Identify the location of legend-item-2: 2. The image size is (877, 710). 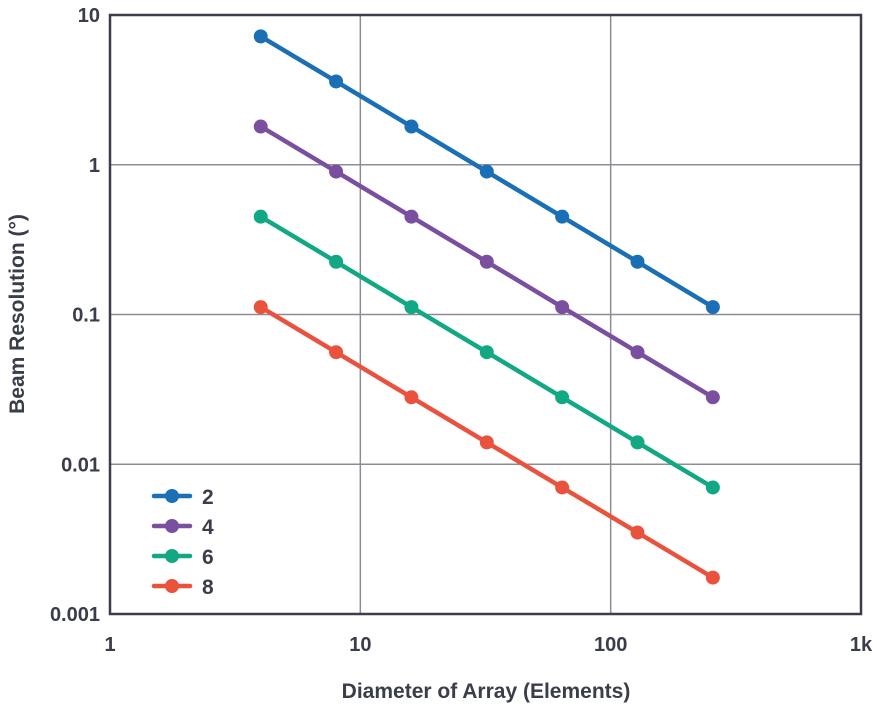
(182, 497).